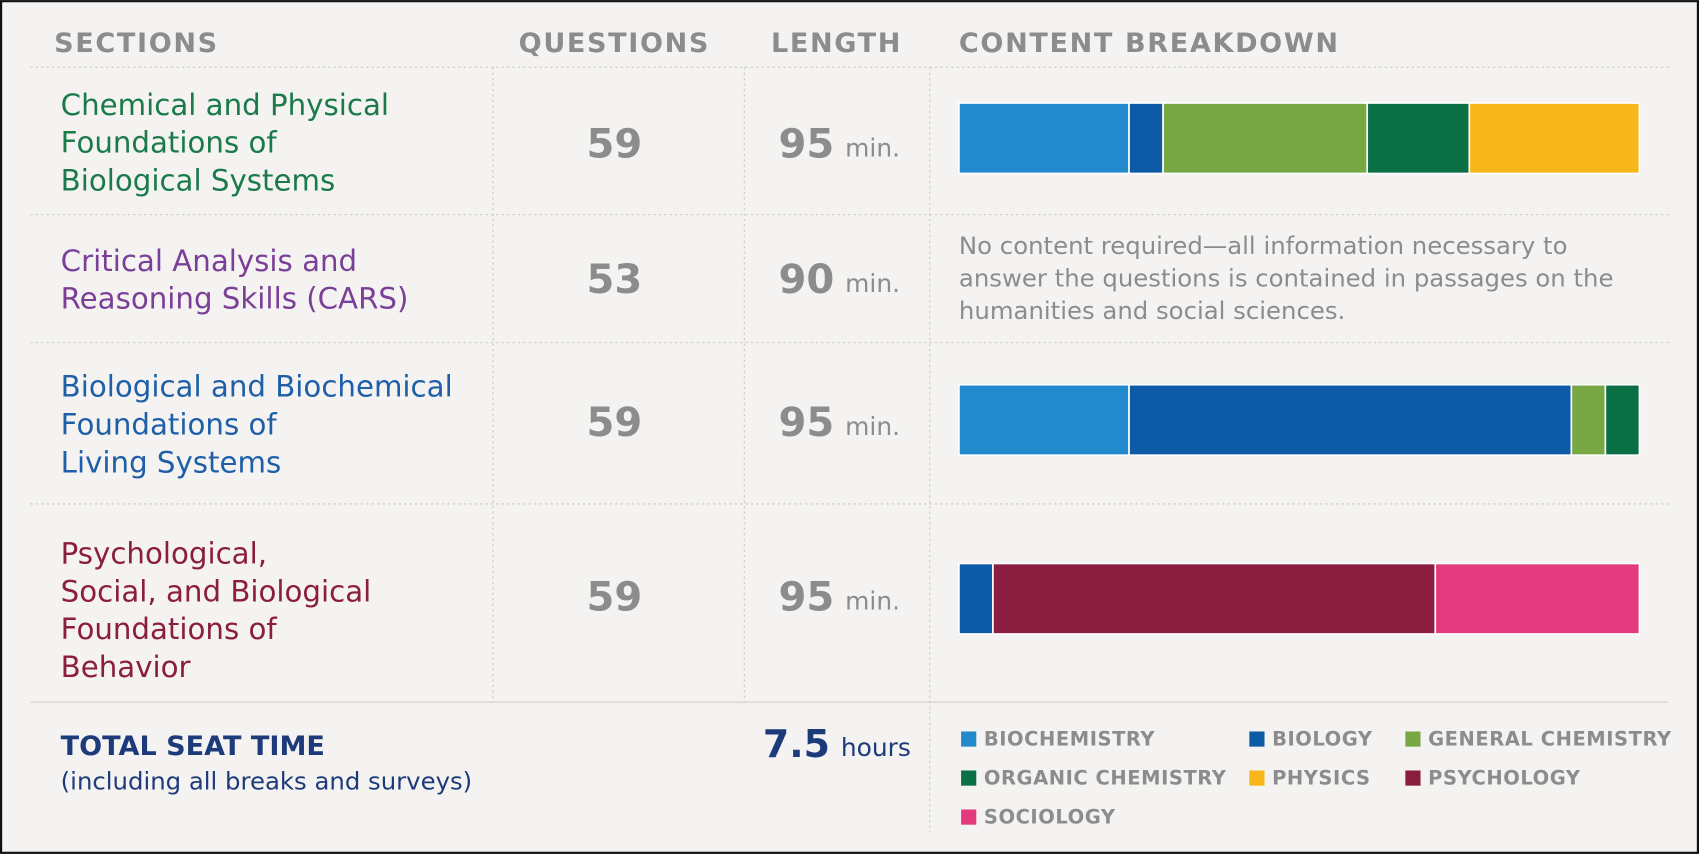  What do you see at coordinates (257, 386) in the screenshot?
I see `section-name: Biological and Biochemical` at bounding box center [257, 386].